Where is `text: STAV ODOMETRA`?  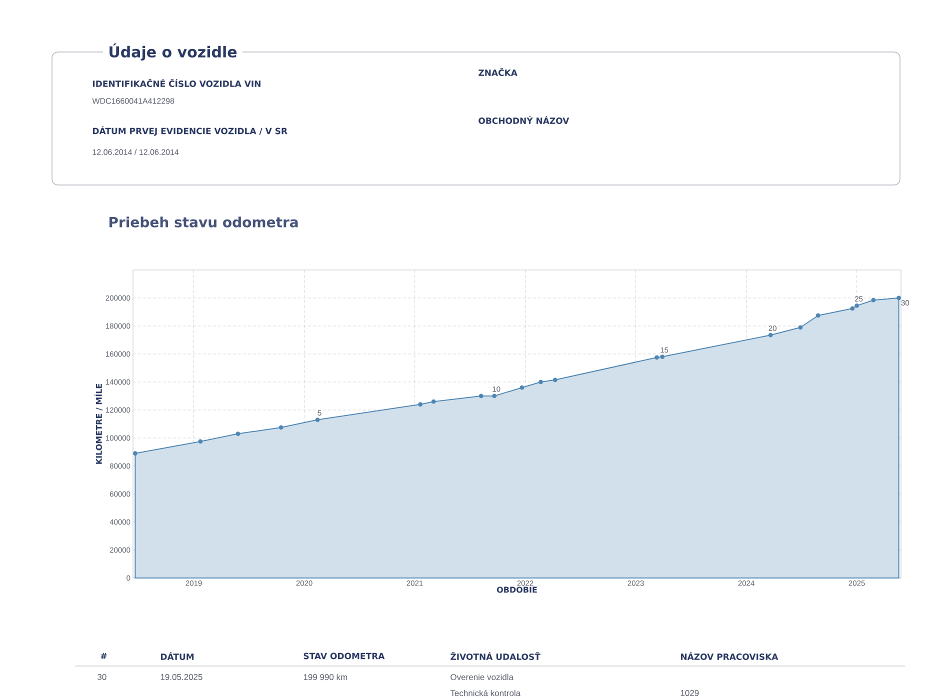
text: STAV ODOMETRA is located at coordinates (344, 656).